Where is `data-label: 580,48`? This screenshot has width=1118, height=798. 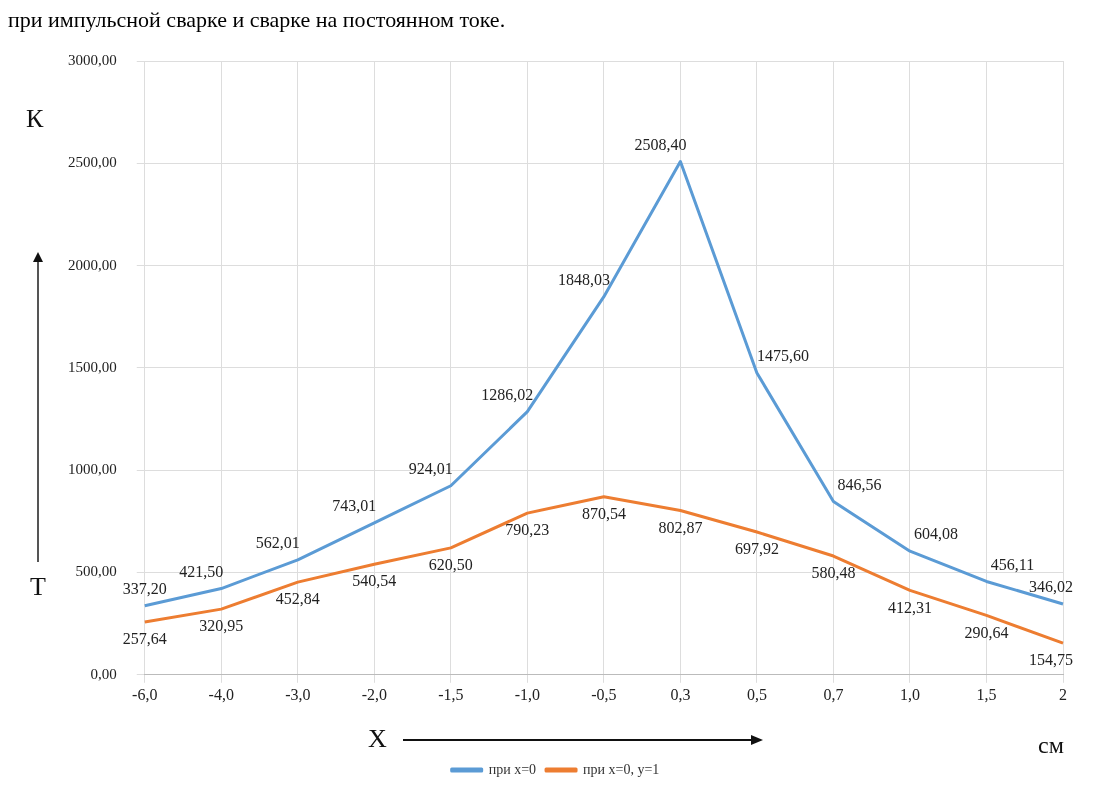
data-label: 580,48 is located at coordinates (833, 573).